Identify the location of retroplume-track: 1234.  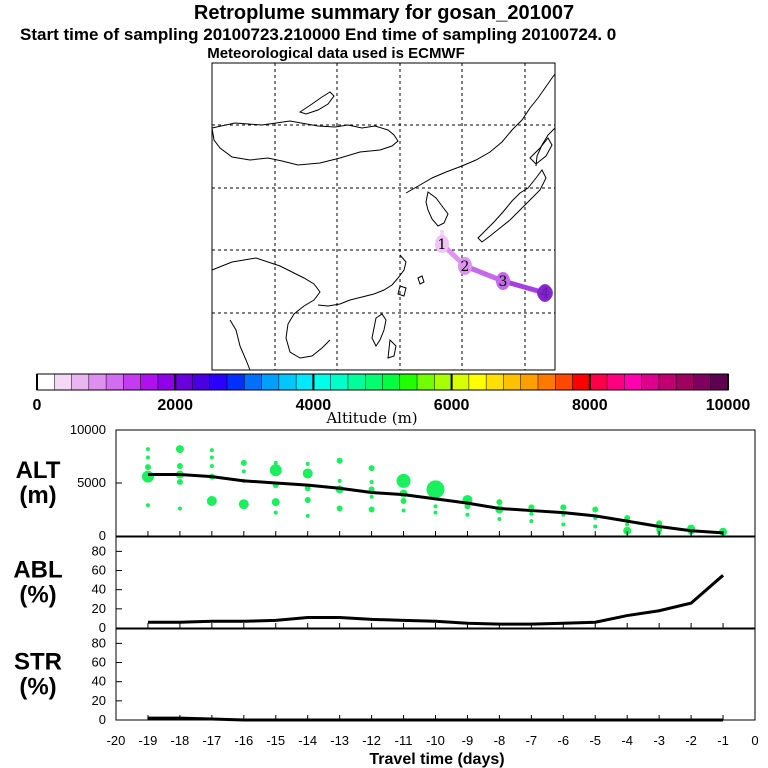
(494, 266).